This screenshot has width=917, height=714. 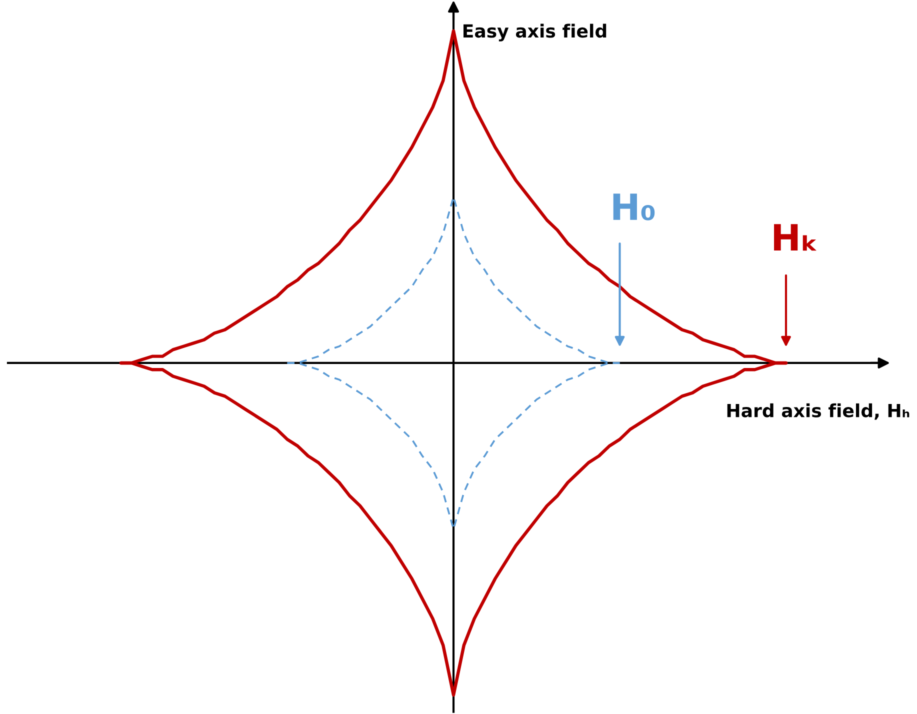 What do you see at coordinates (818, 411) in the screenshot?
I see `x-axis-title: Hard axis field, Hₕ` at bounding box center [818, 411].